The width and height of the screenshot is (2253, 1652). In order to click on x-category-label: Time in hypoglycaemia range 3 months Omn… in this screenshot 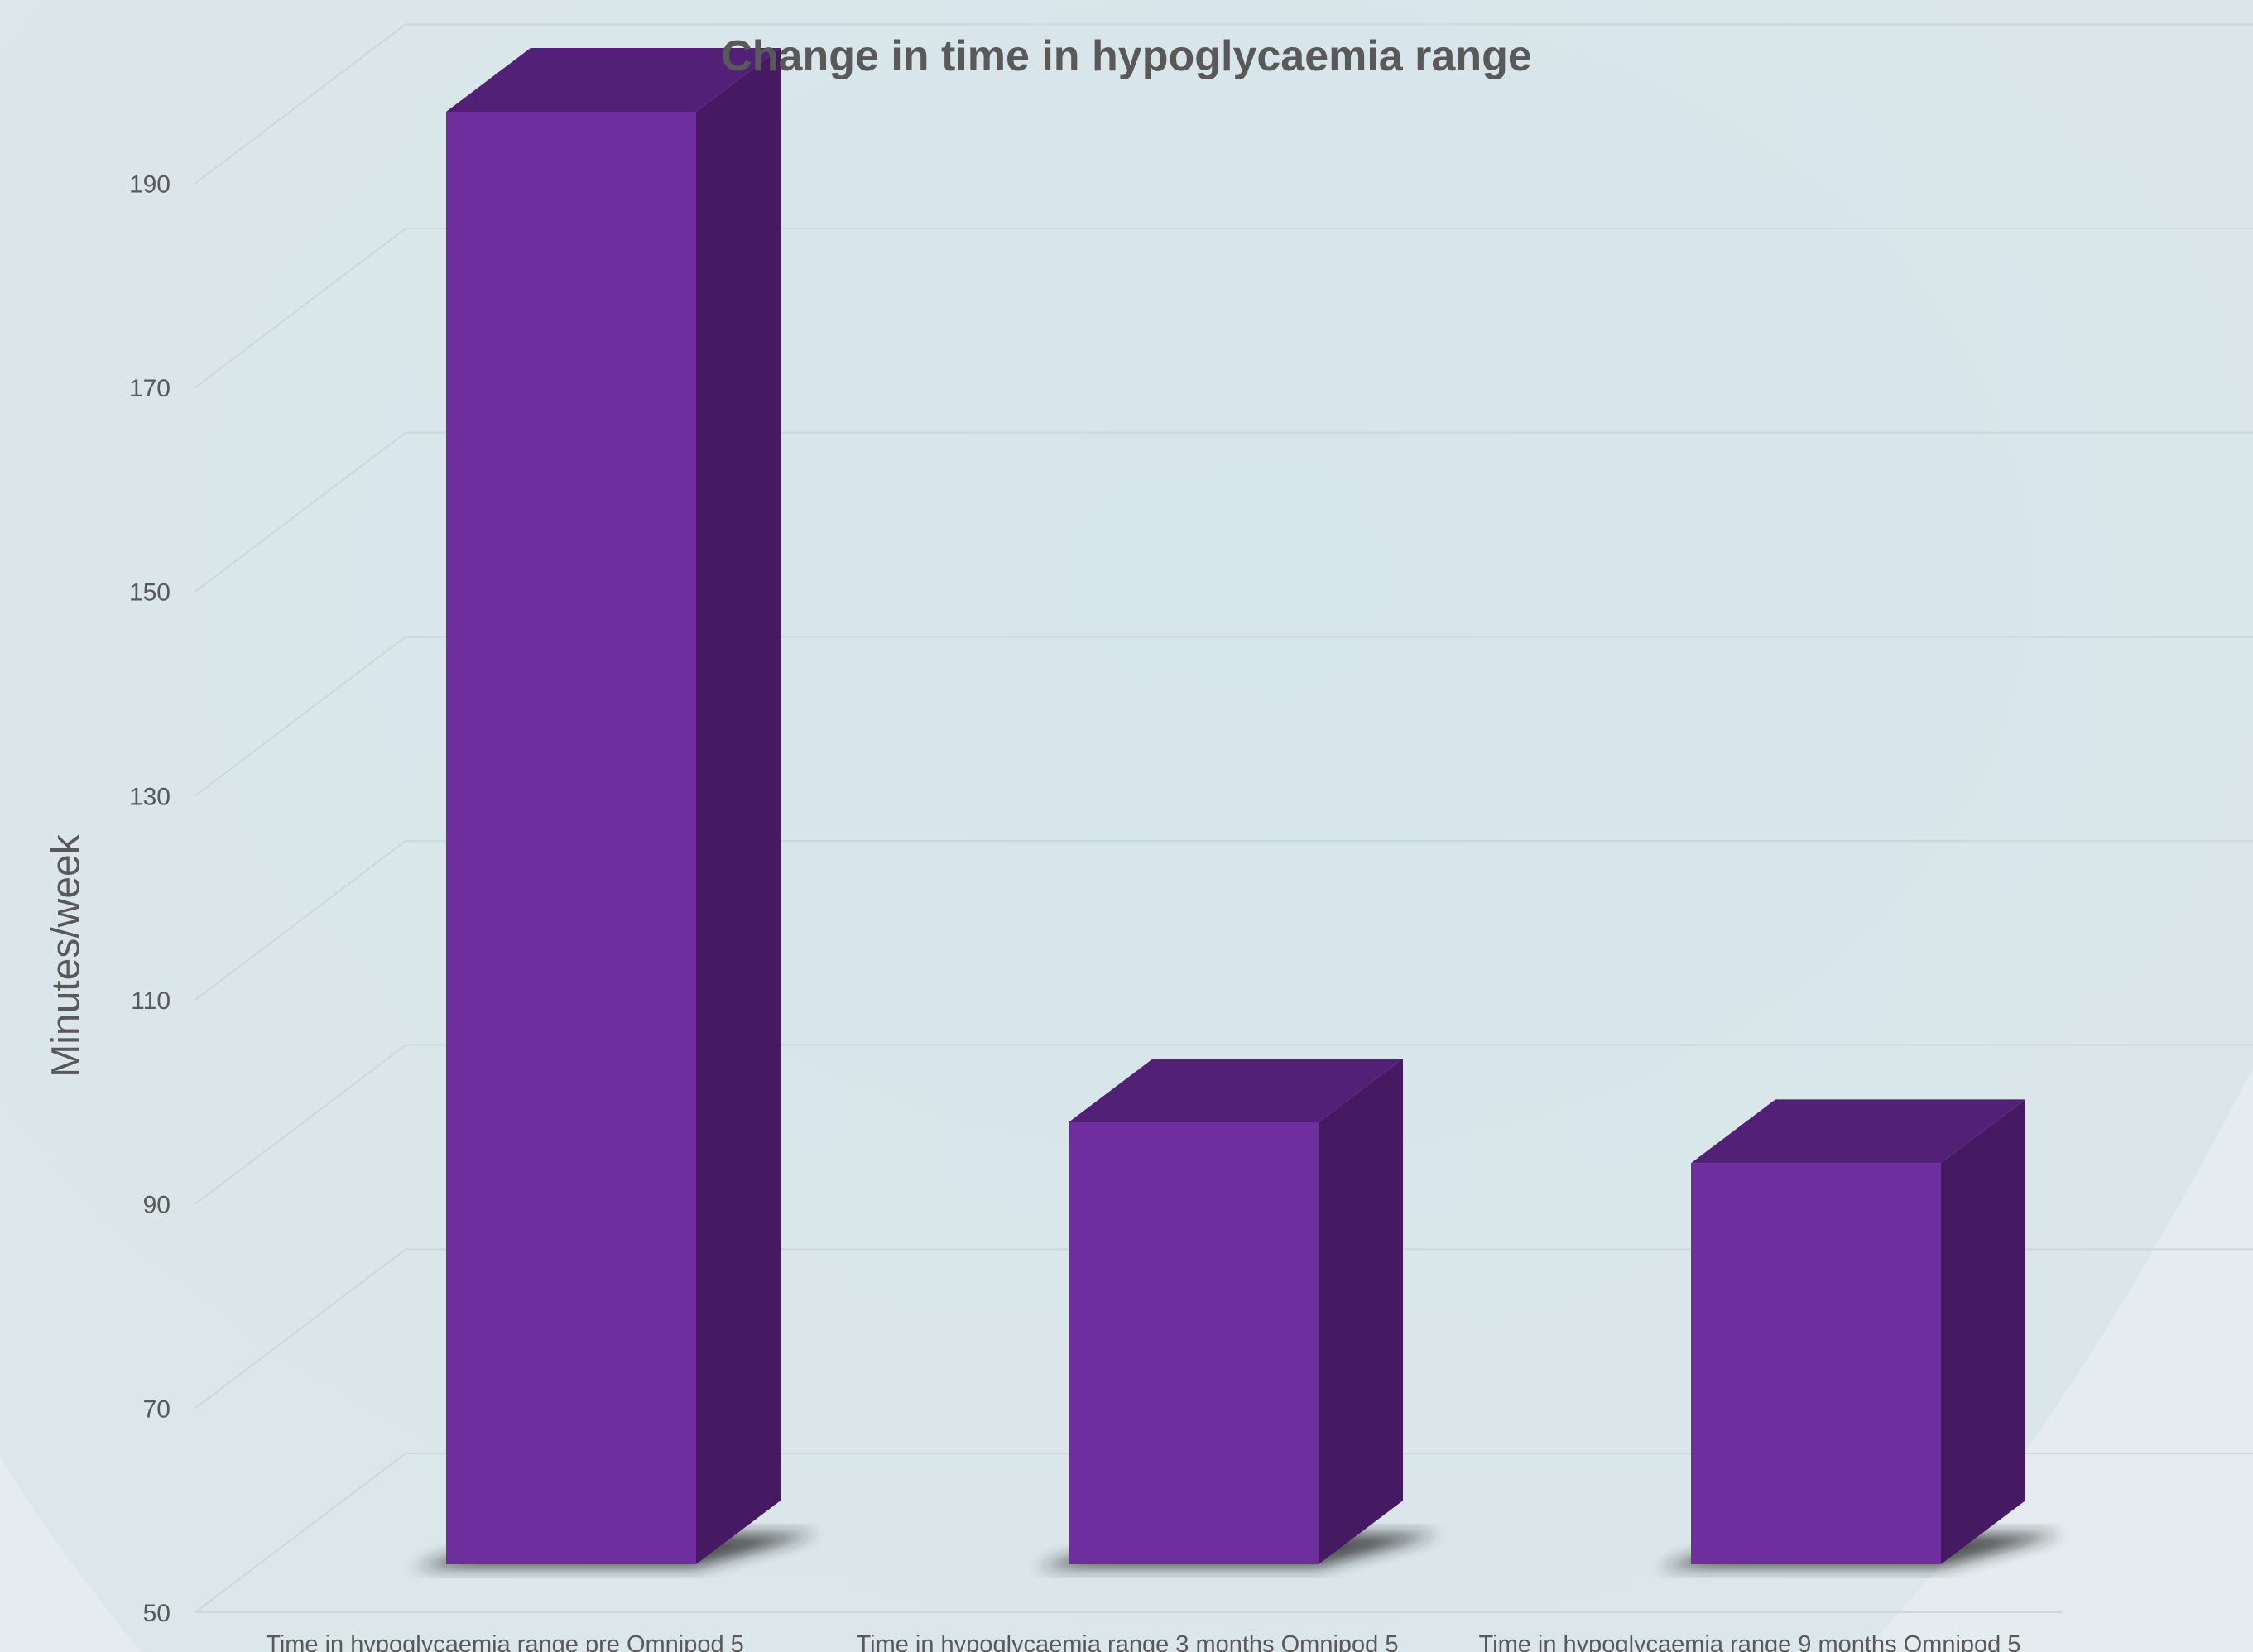, I will do `click(1128, 1641)`.